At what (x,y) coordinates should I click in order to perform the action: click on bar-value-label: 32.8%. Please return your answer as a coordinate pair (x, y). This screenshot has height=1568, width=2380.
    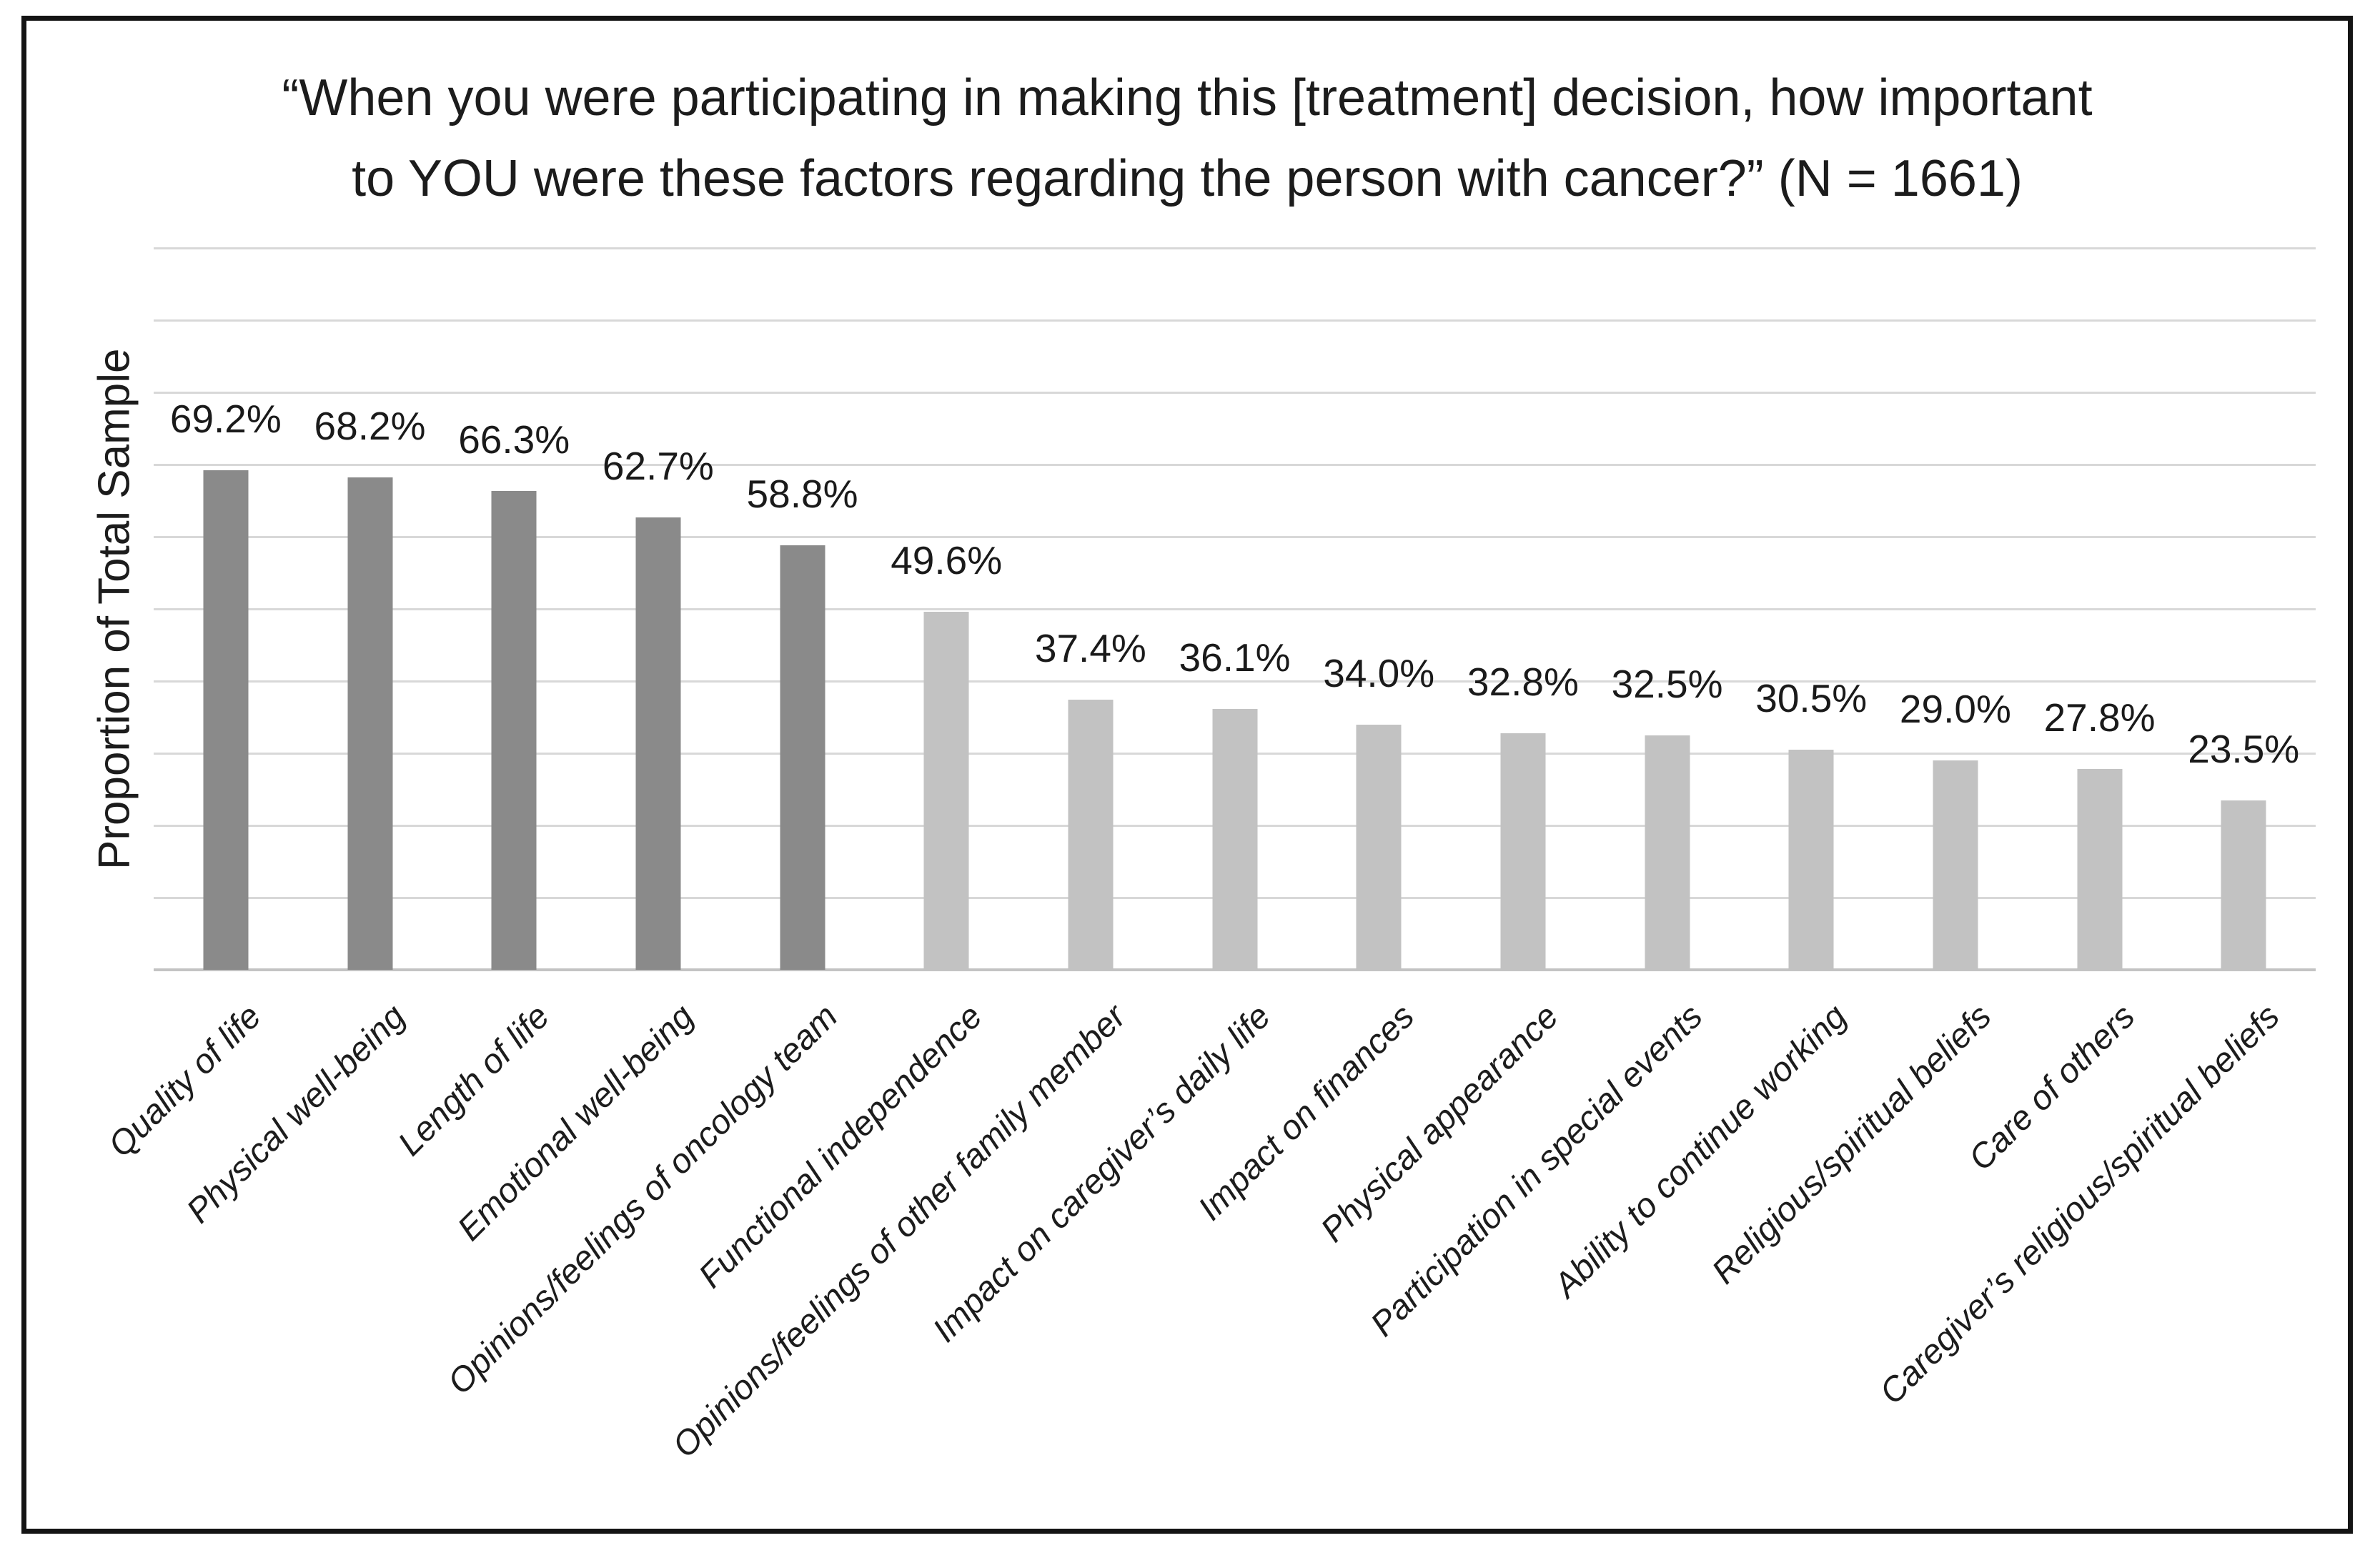
    Looking at the image, I should click on (1523, 681).